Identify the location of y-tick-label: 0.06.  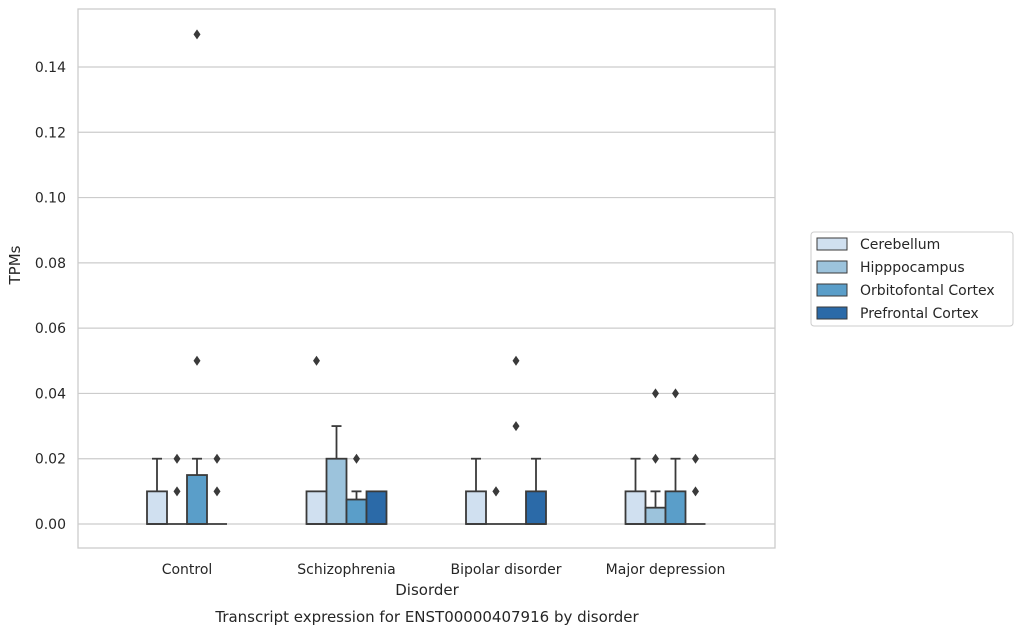
(50, 329).